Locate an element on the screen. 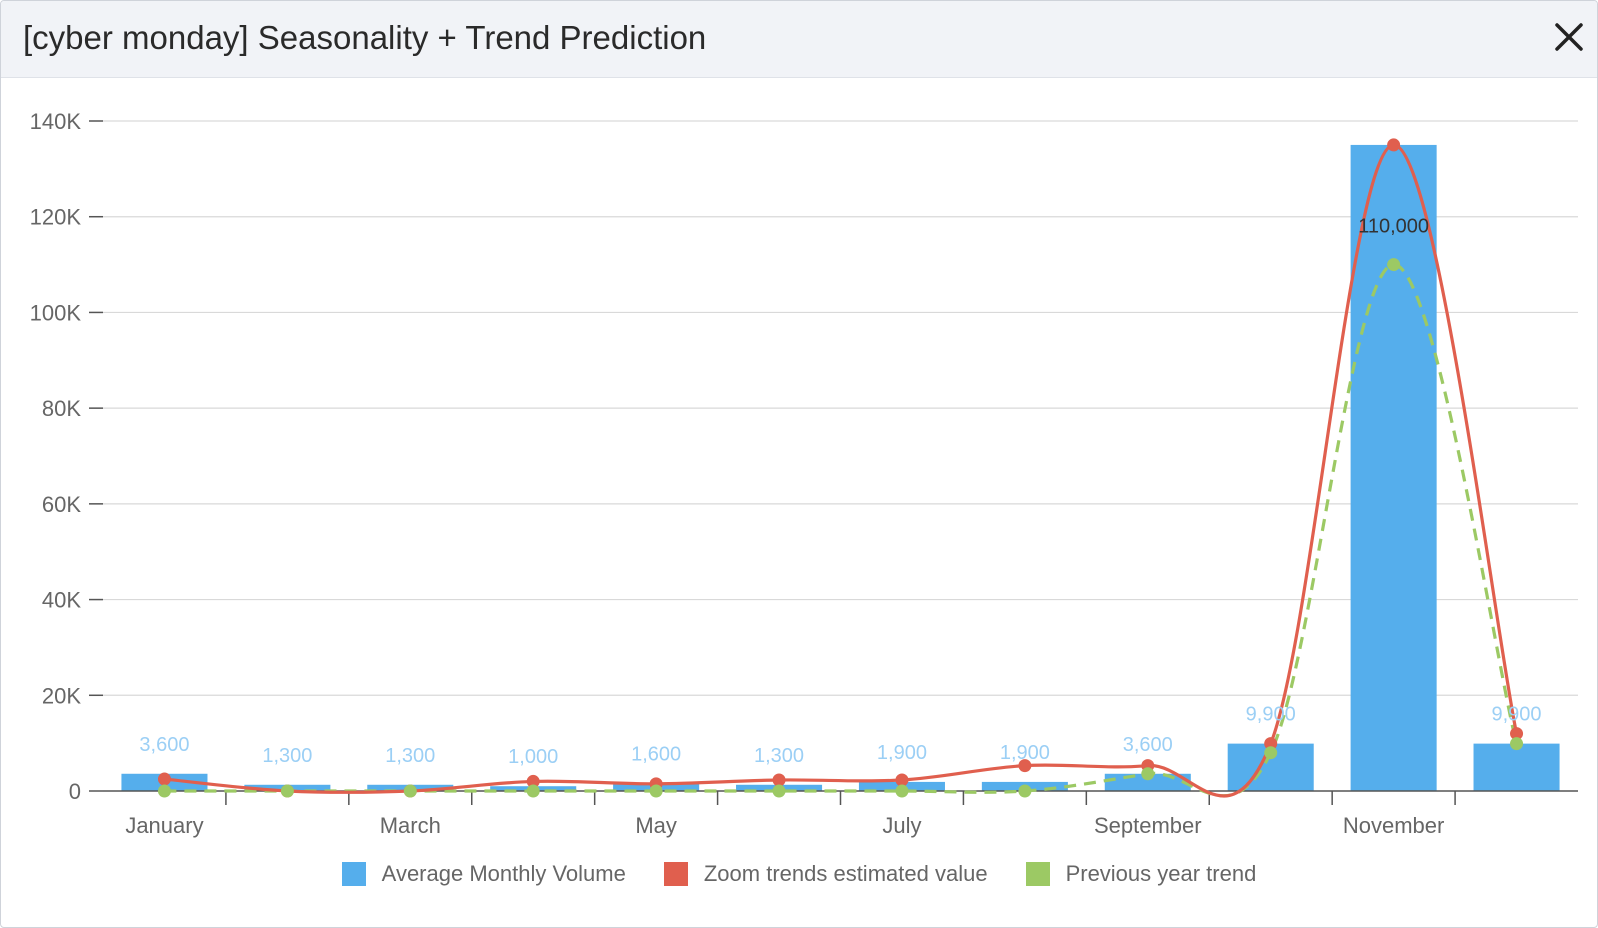 This screenshot has height=928, width=1598. legend-label: Zoom trends estimated value is located at coordinates (845, 873).